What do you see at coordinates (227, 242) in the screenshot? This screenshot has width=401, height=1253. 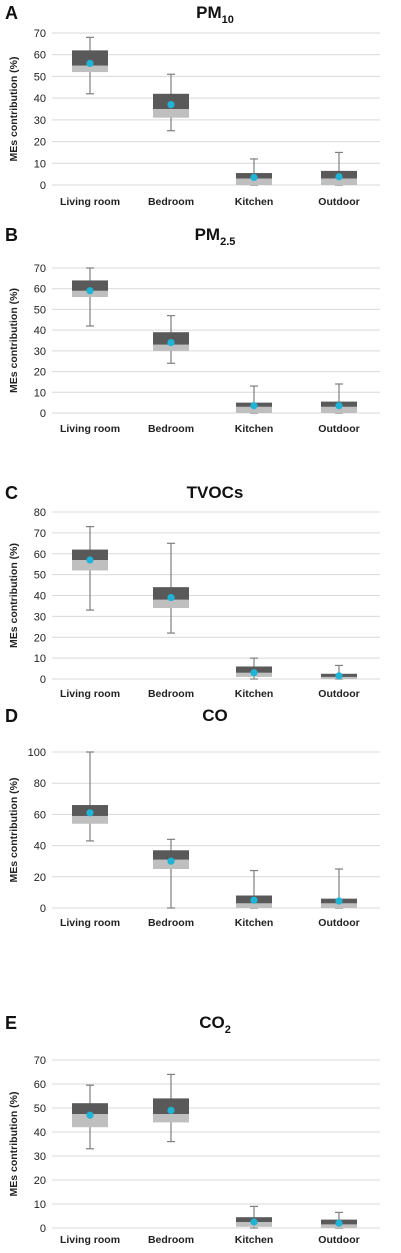 I see `chart-title-subscript: 2.5` at bounding box center [227, 242].